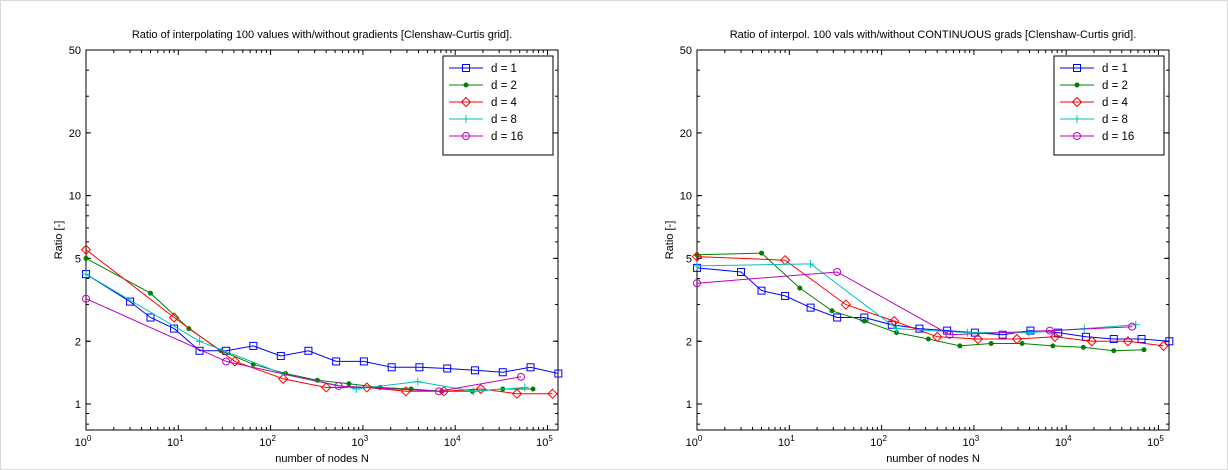 Image resolution: width=1228 pixels, height=470 pixels. What do you see at coordinates (878, 441) in the screenshot?
I see `x-tick-label: 10²` at bounding box center [878, 441].